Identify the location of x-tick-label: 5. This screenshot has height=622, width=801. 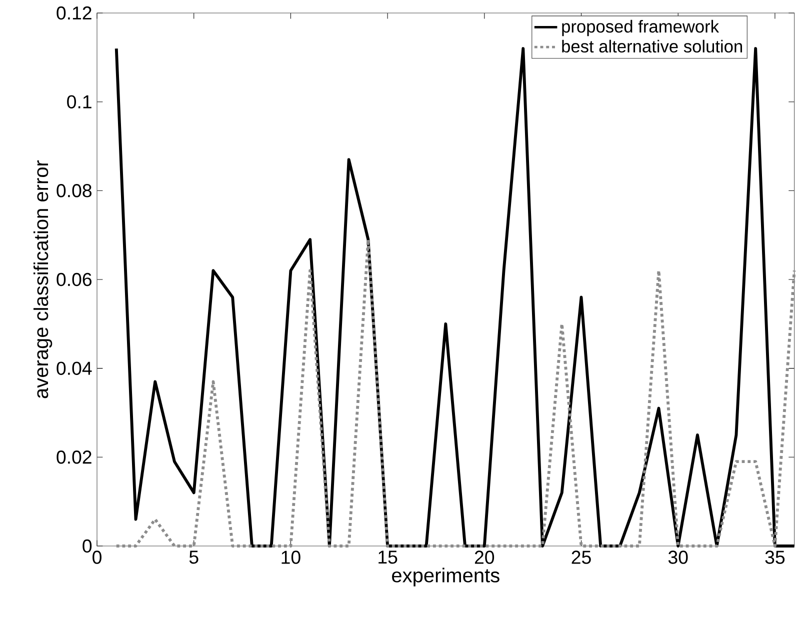
(193, 557).